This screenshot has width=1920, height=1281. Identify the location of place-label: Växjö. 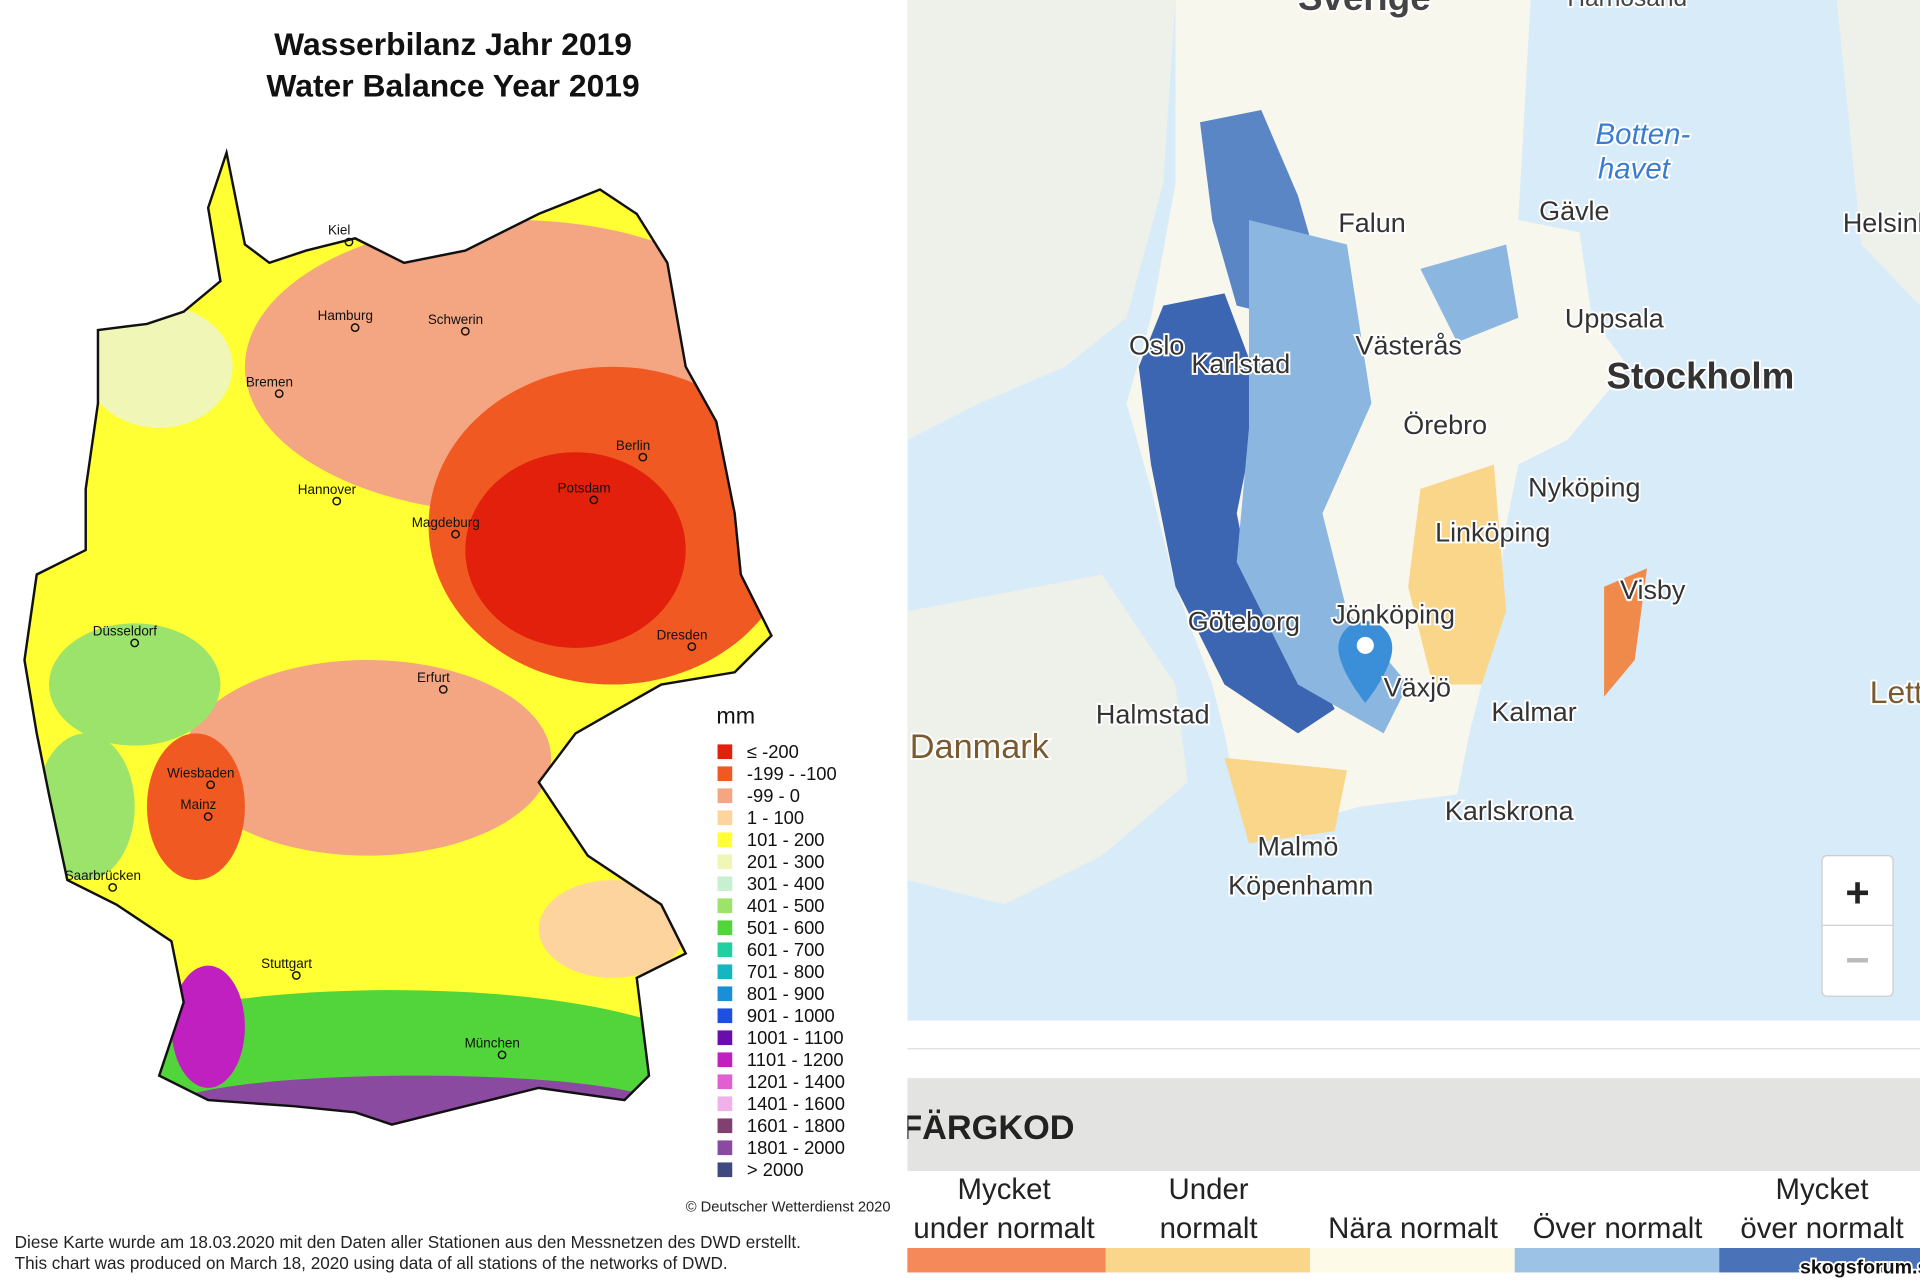
(1417, 688).